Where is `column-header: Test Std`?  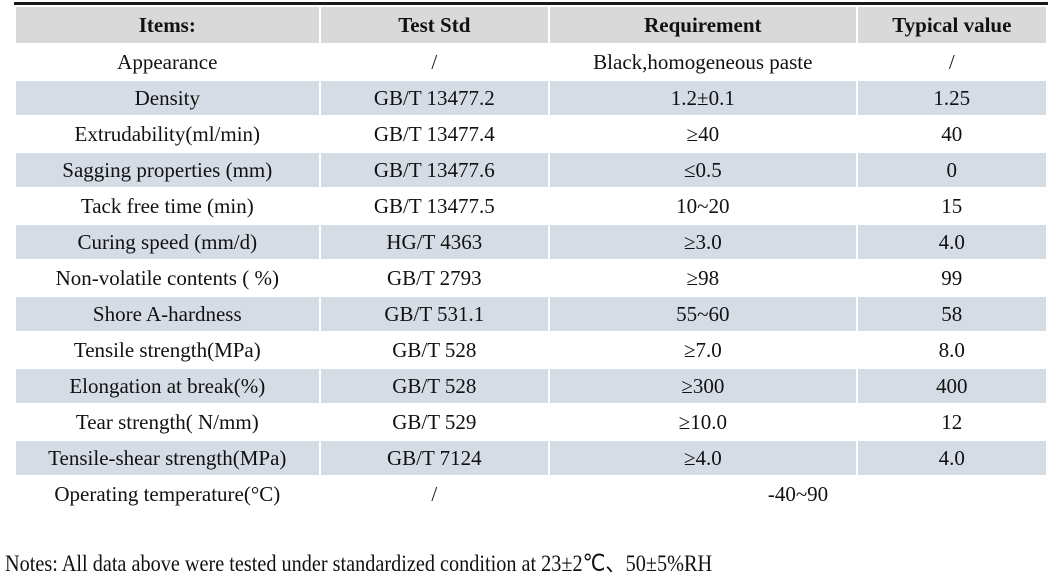
column-header: Test Std is located at coordinates (434, 25).